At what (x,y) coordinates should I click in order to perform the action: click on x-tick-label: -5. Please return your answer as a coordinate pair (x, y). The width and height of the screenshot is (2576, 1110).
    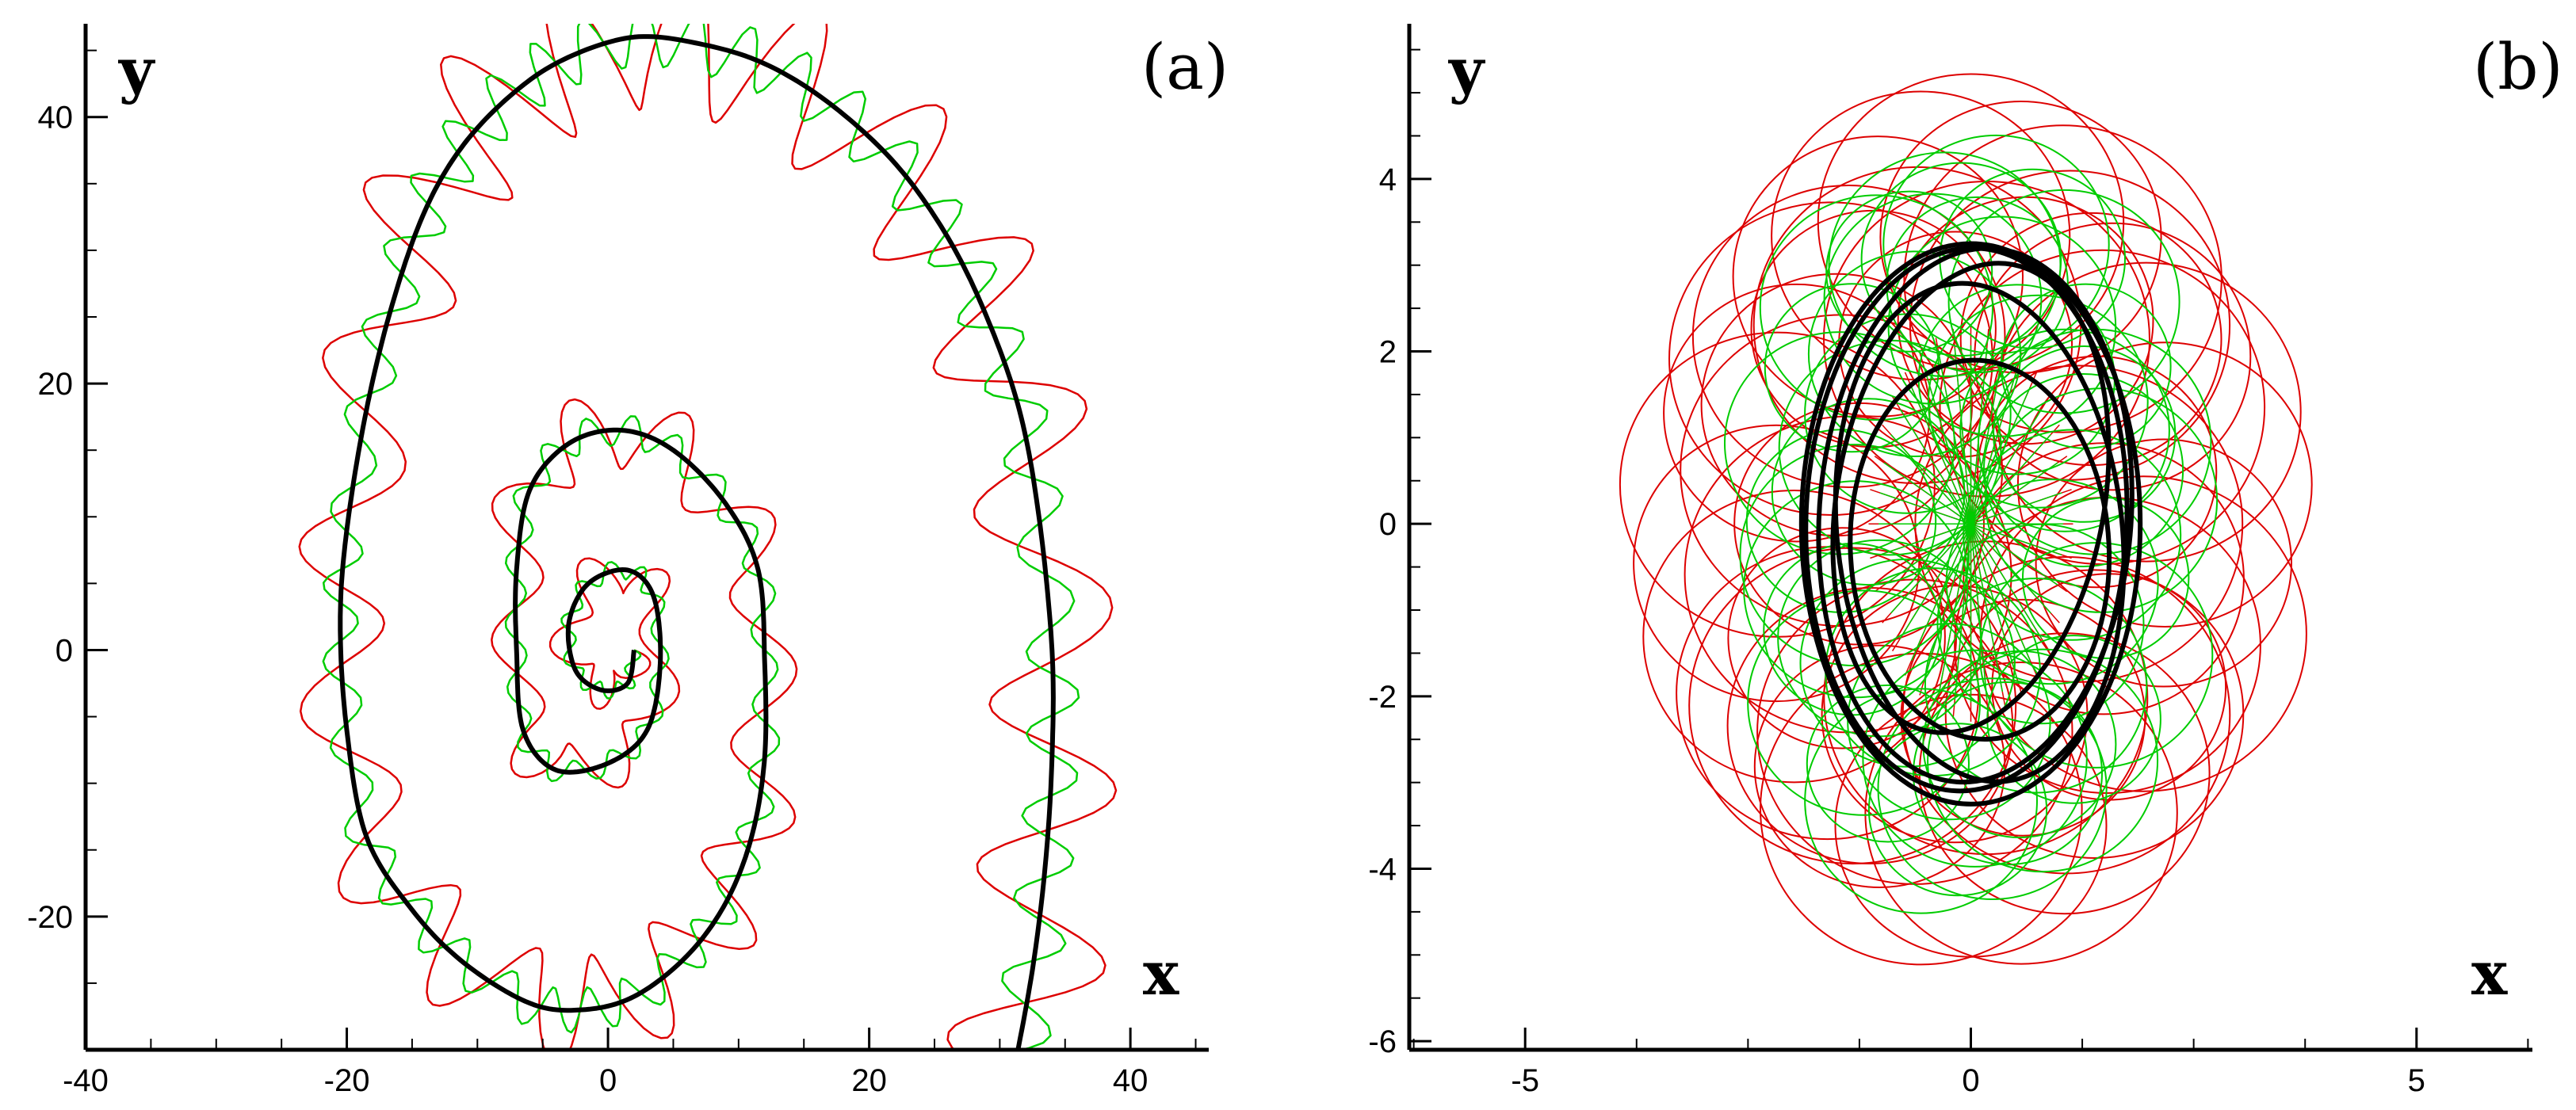
    Looking at the image, I should click on (1525, 1080).